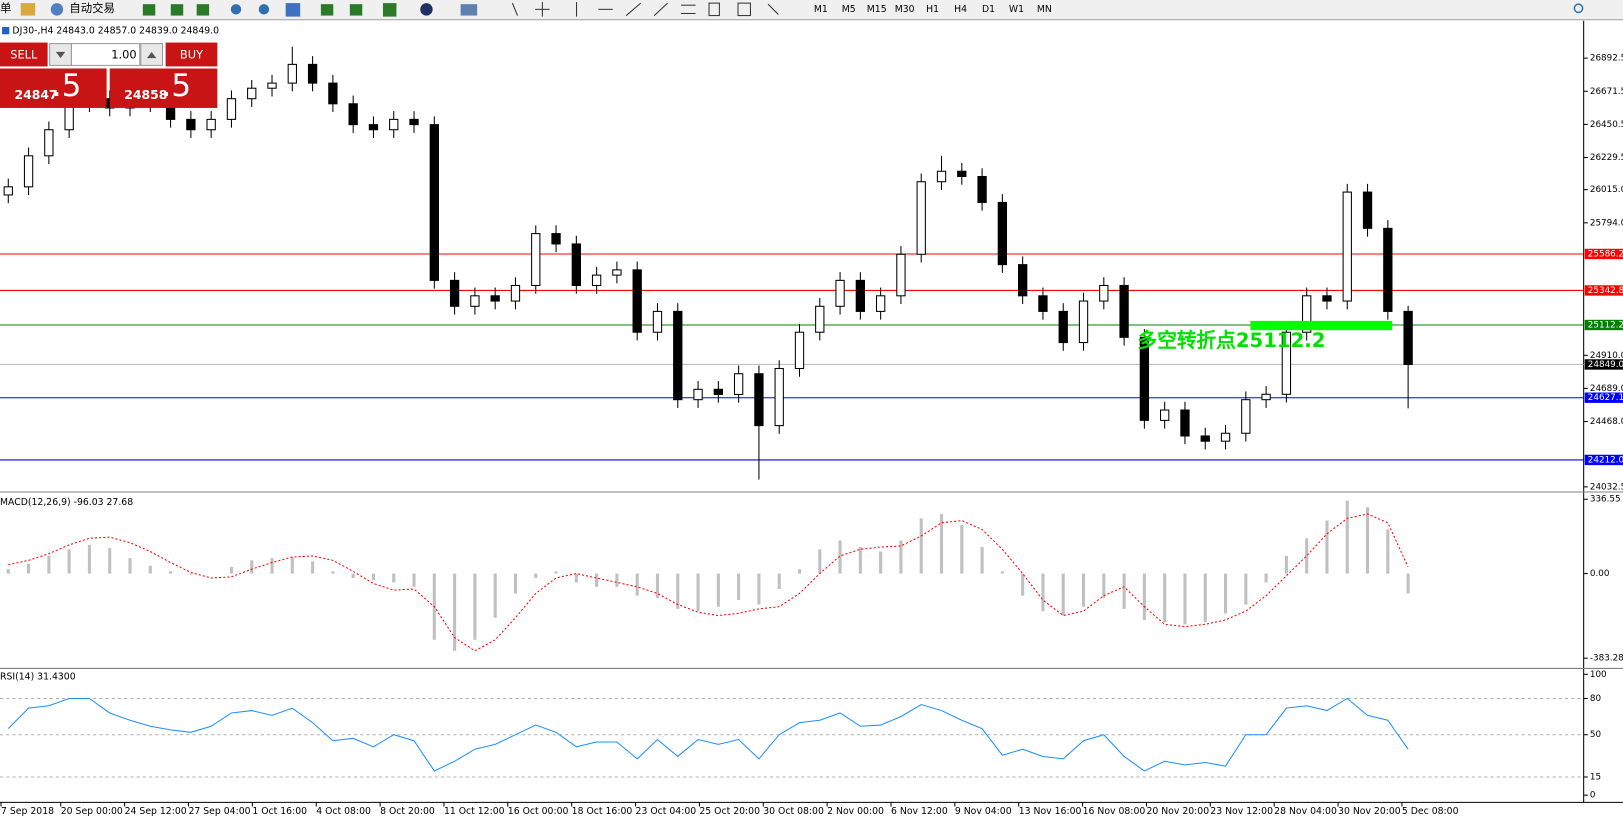 The width and height of the screenshot is (1623, 820). I want to click on buy-price: 24858, so click(145, 94).